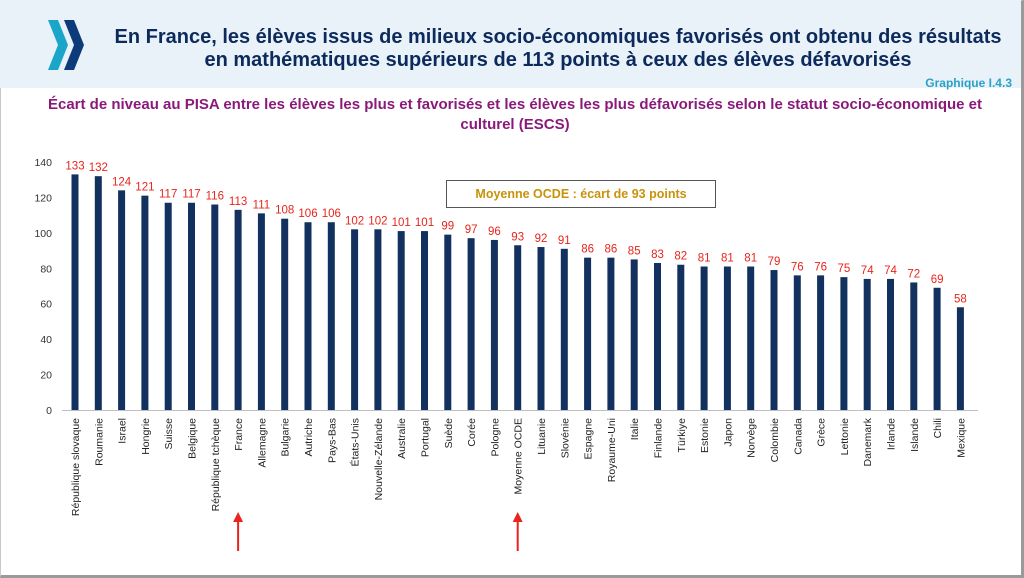 This screenshot has height=578, width=1024. Describe the element at coordinates (961, 438) in the screenshot. I see `category-label: Mexique` at that location.